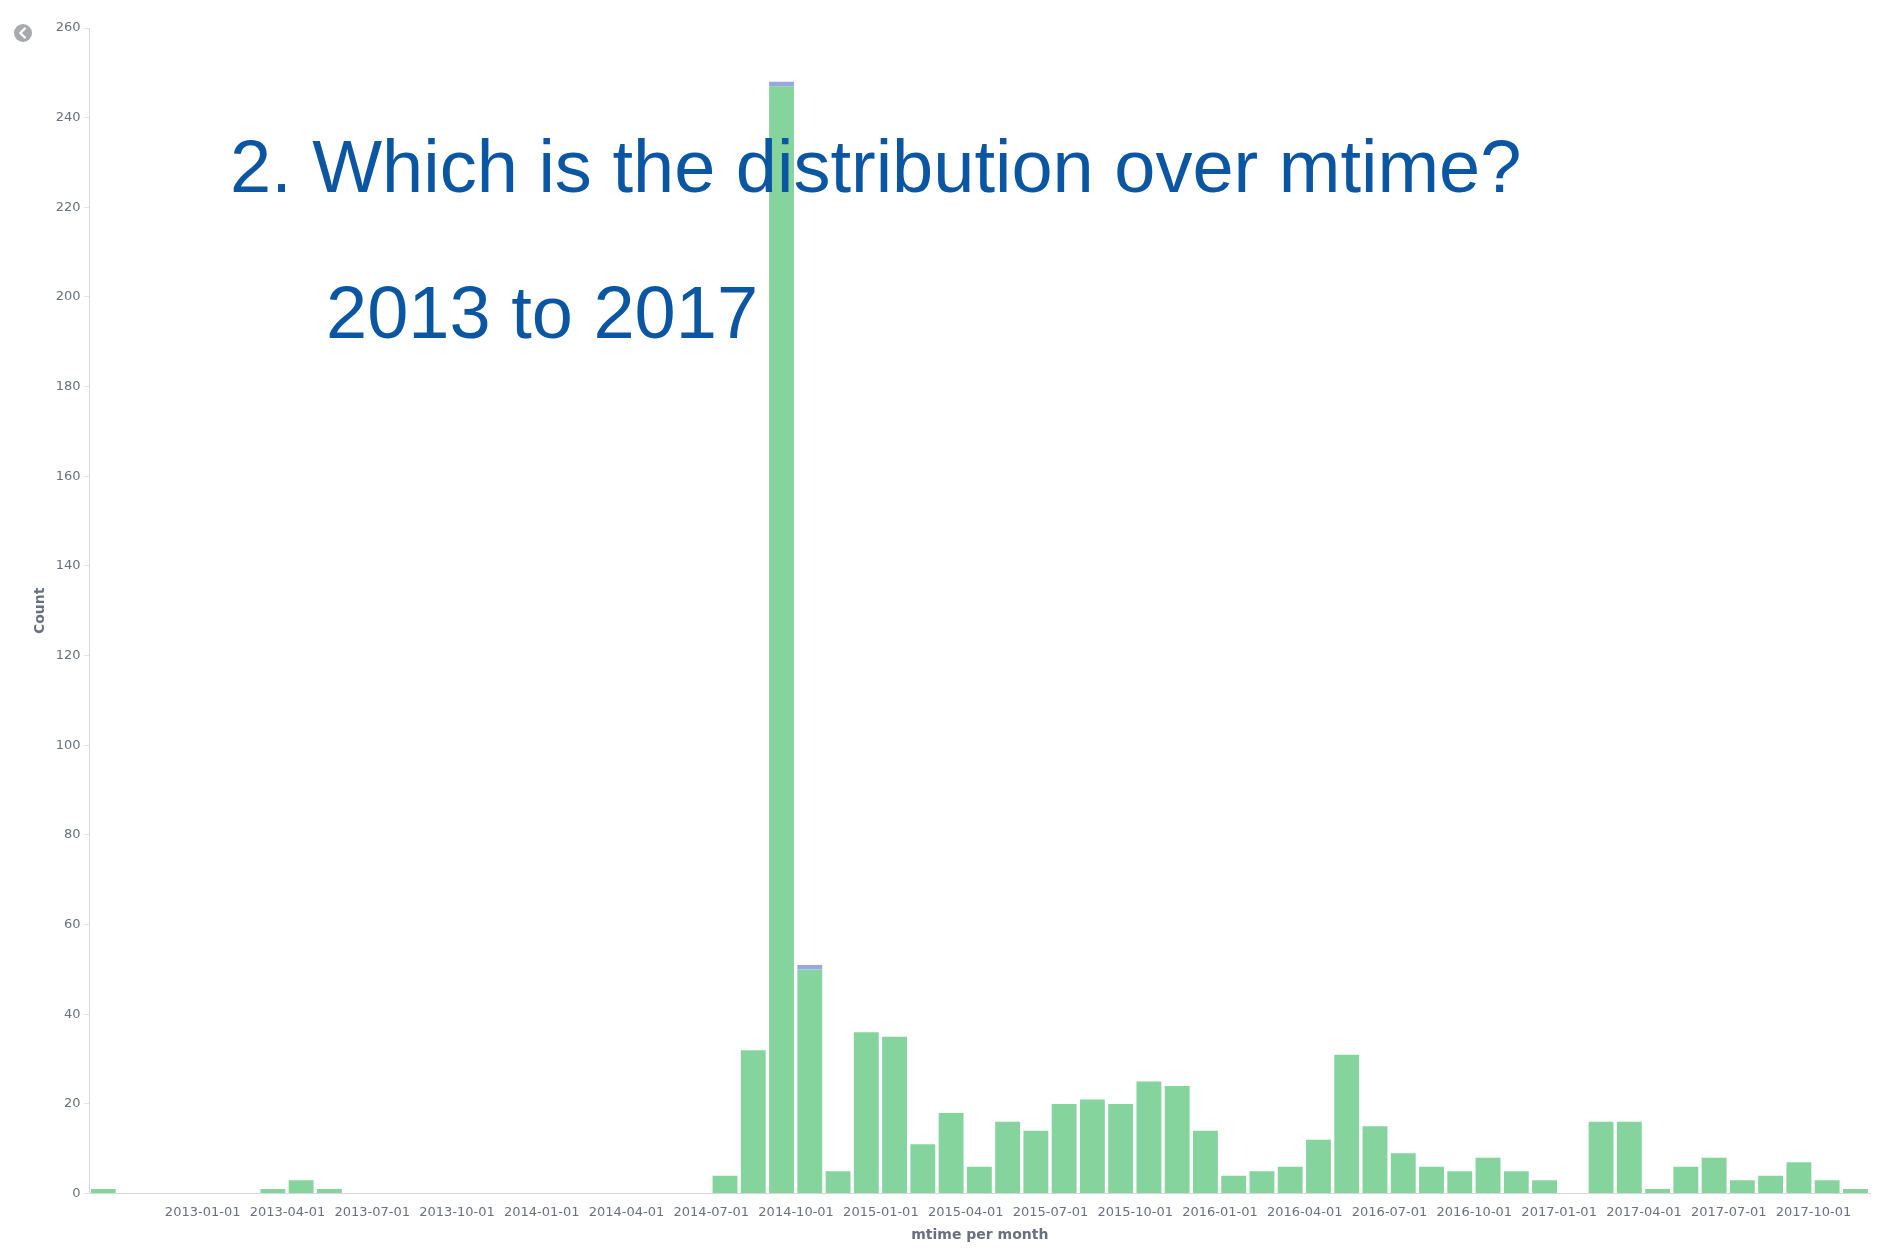 This screenshot has width=1882, height=1260. What do you see at coordinates (72, 1013) in the screenshot?
I see `y-tick-label: 40` at bounding box center [72, 1013].